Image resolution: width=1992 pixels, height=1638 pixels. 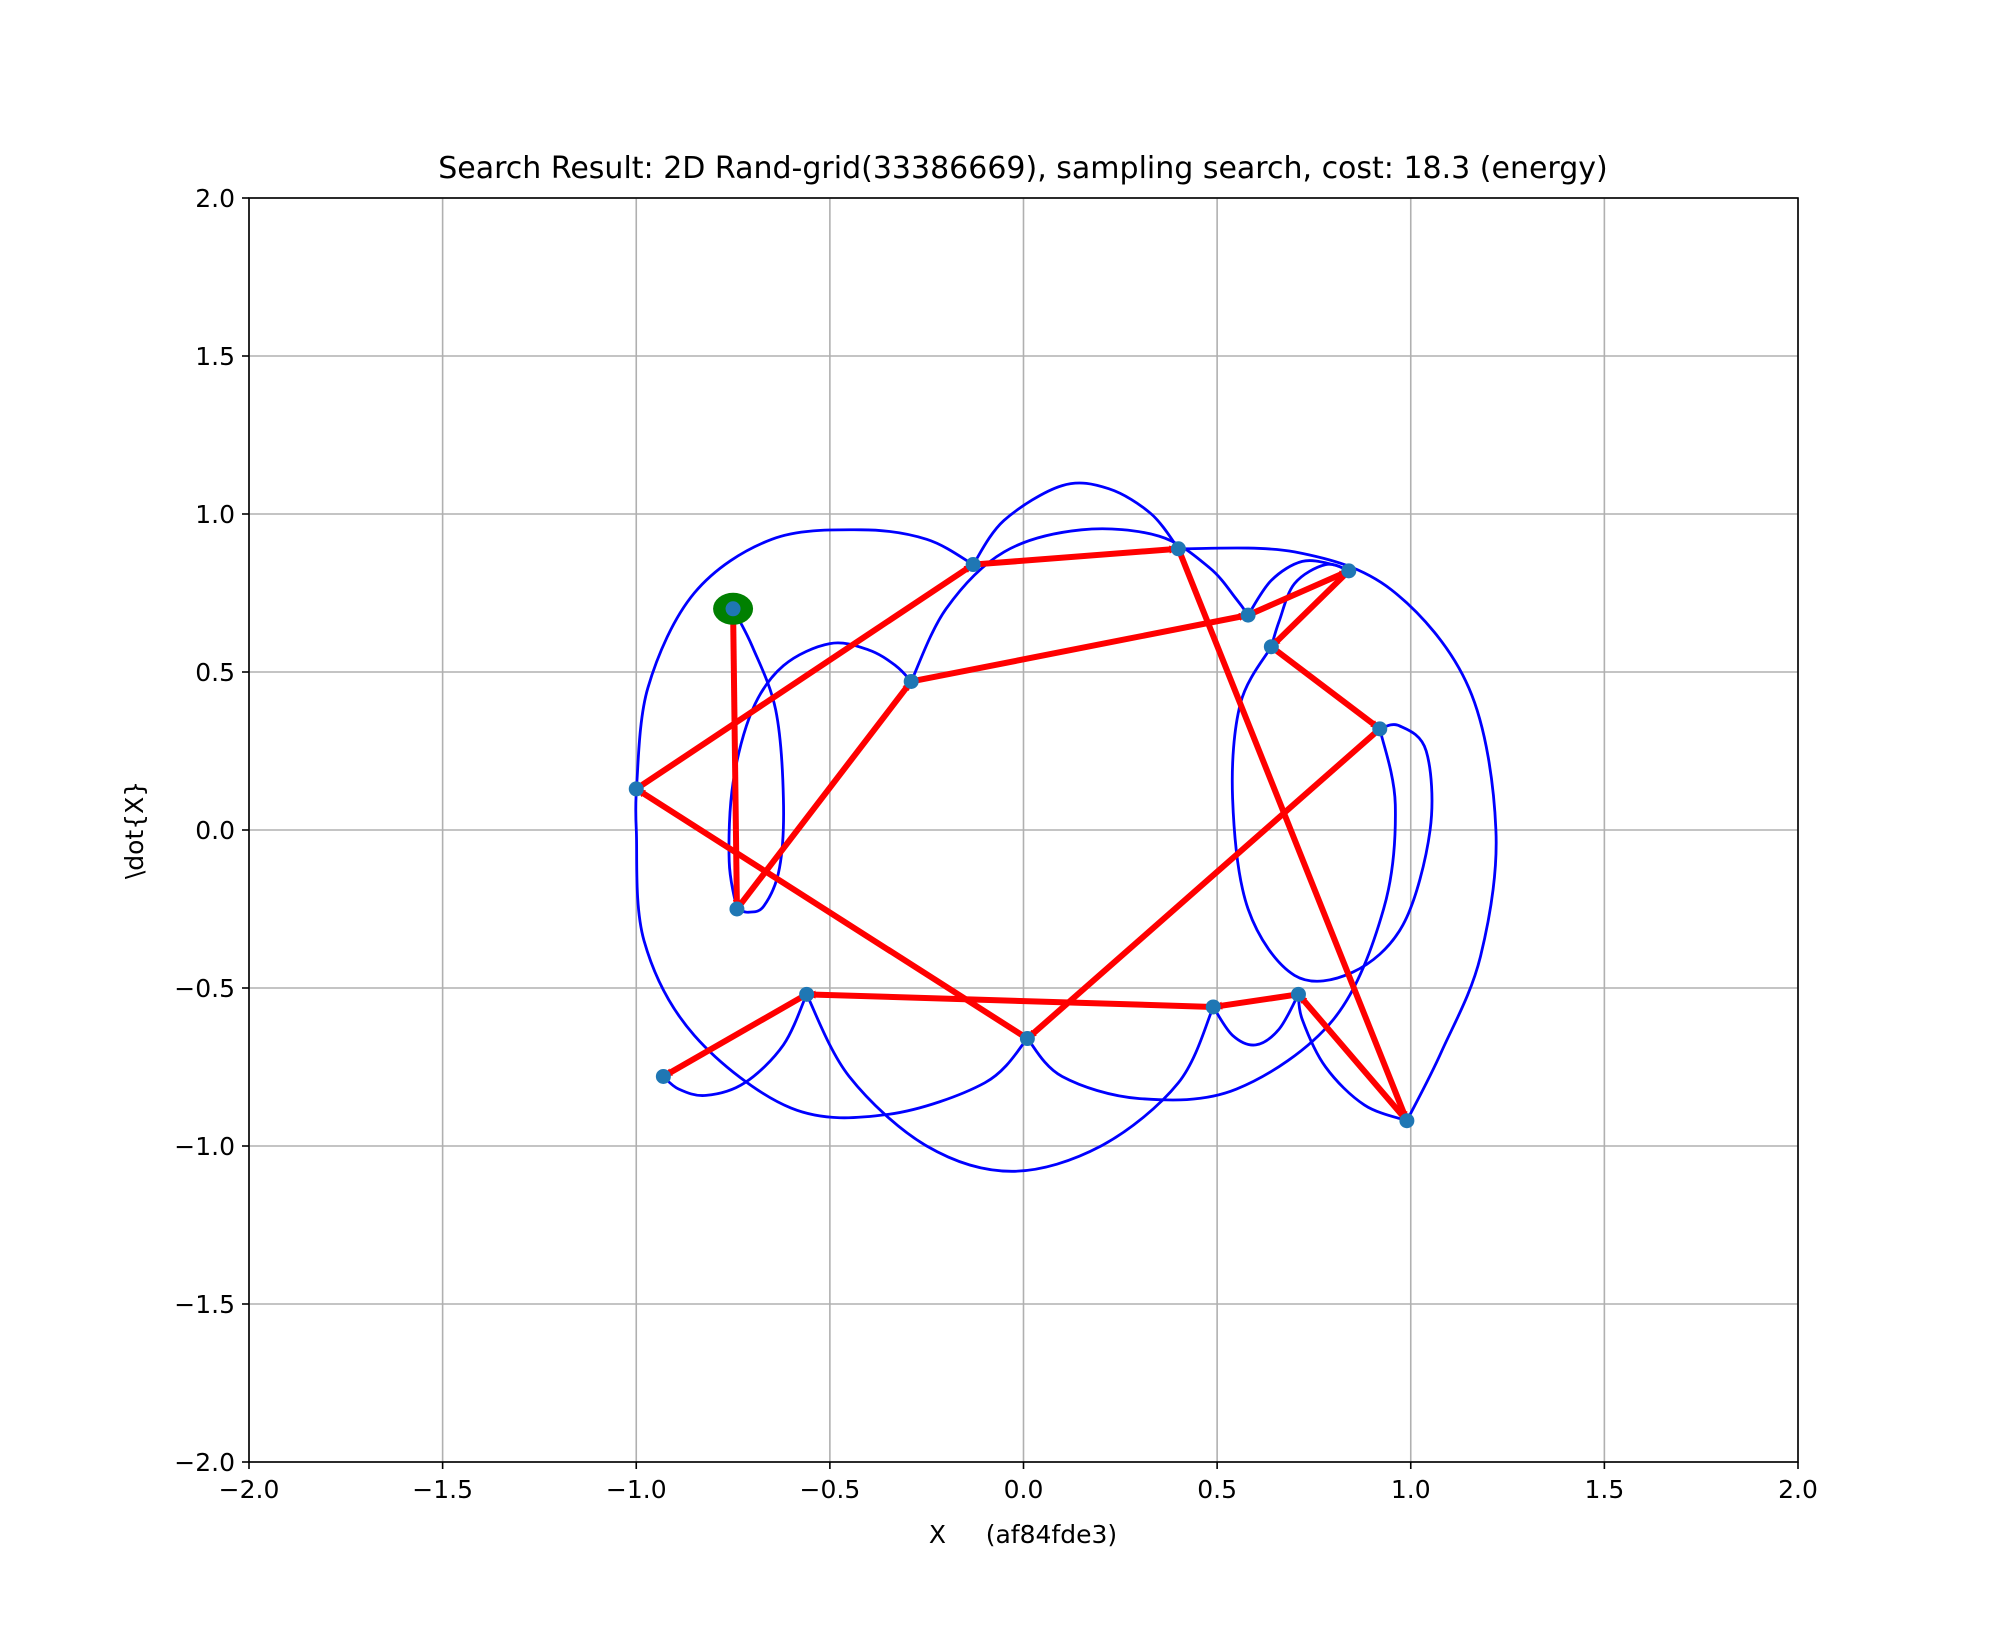 I want to click on x-tick-label: −1.5, so click(x=442, y=1489).